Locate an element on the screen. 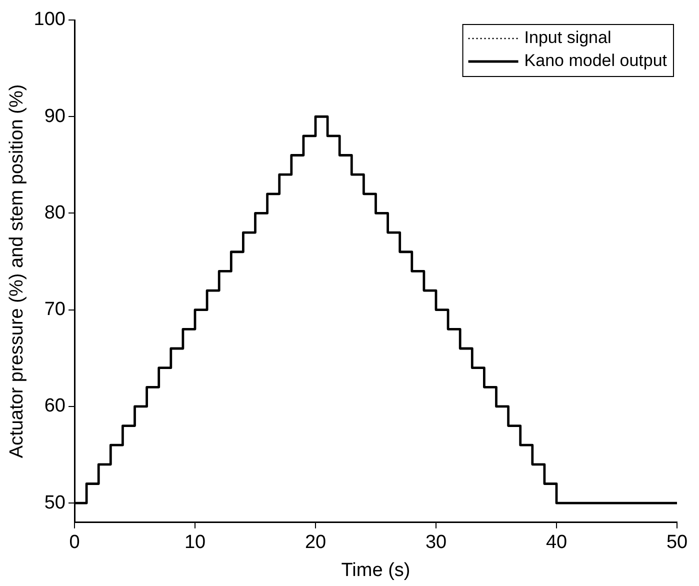 Image resolution: width=699 pixels, height=586 pixels. x-tick-label: 30 is located at coordinates (436, 543).